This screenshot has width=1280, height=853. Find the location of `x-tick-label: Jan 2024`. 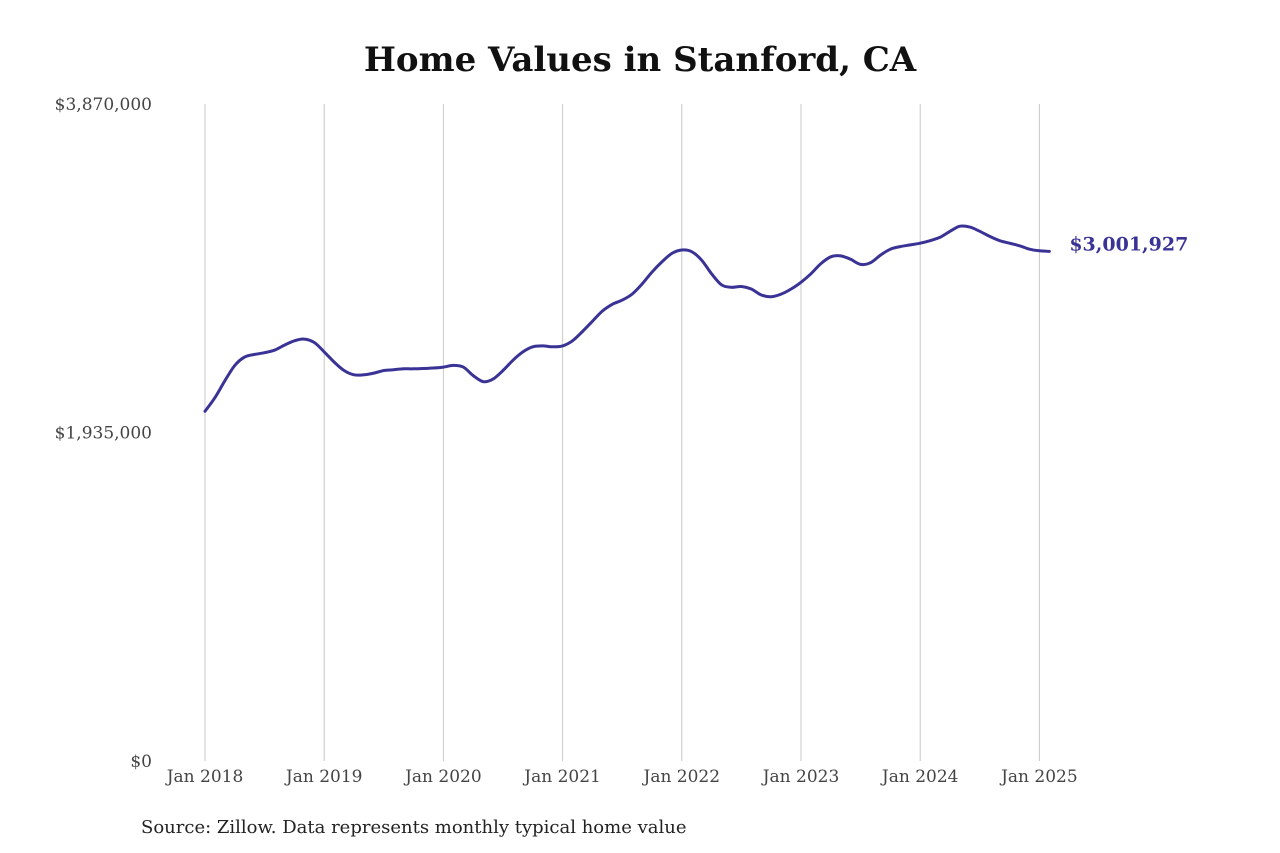

x-tick-label: Jan 2024 is located at coordinates (919, 777).